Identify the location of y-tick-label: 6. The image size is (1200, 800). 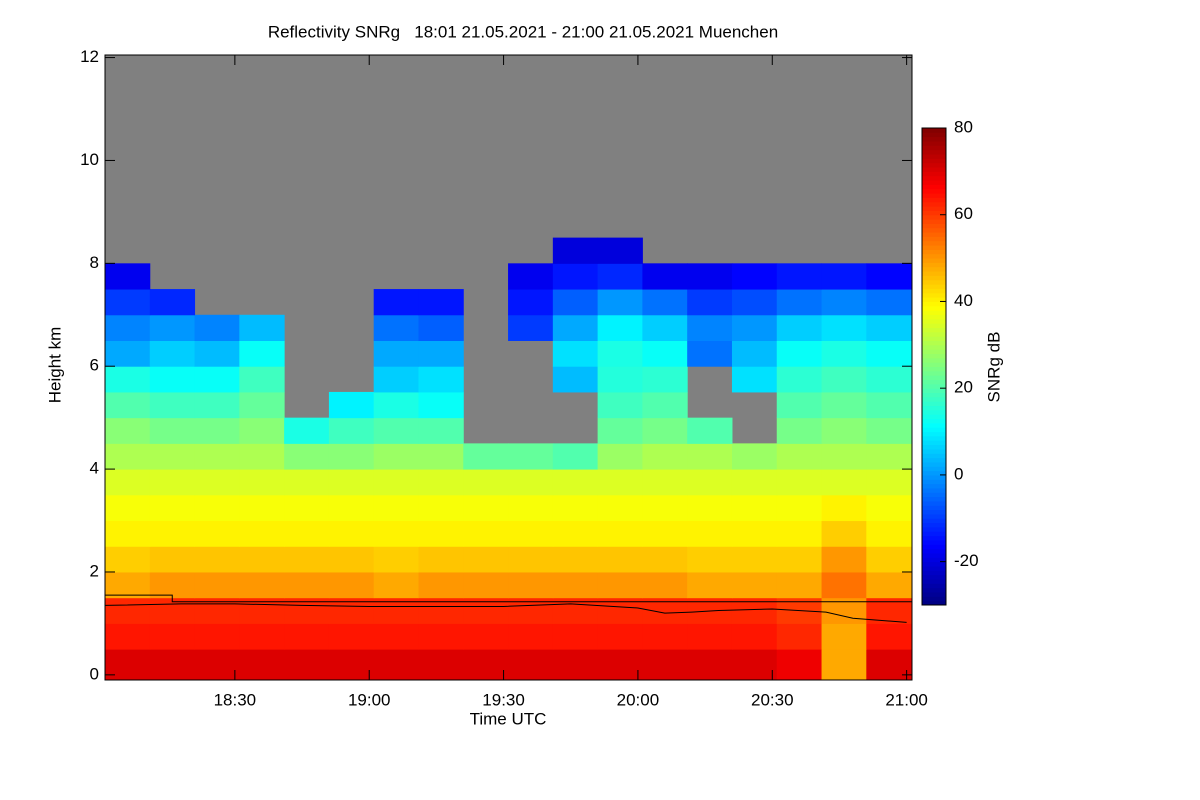
(94, 365).